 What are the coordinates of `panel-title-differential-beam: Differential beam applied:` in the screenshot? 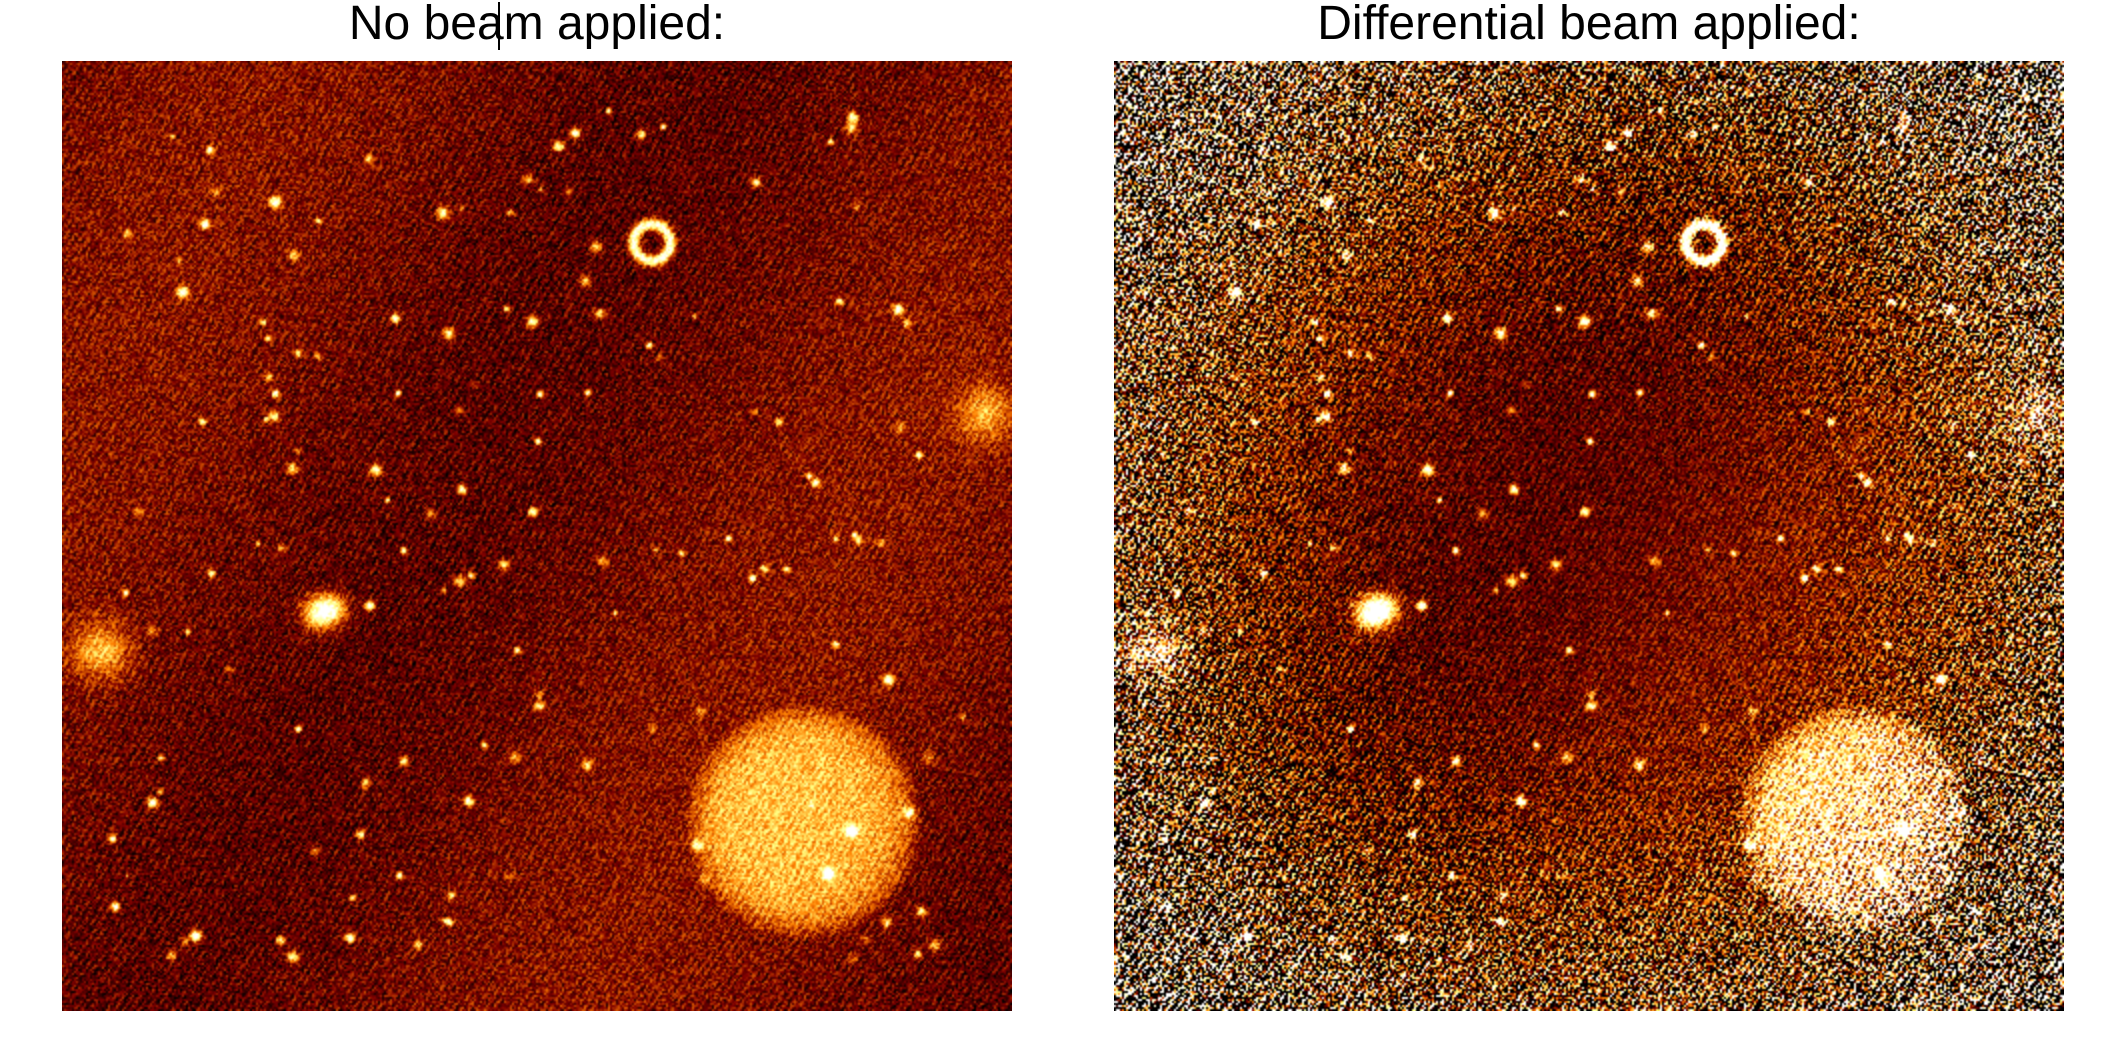 It's located at (1589, 25).